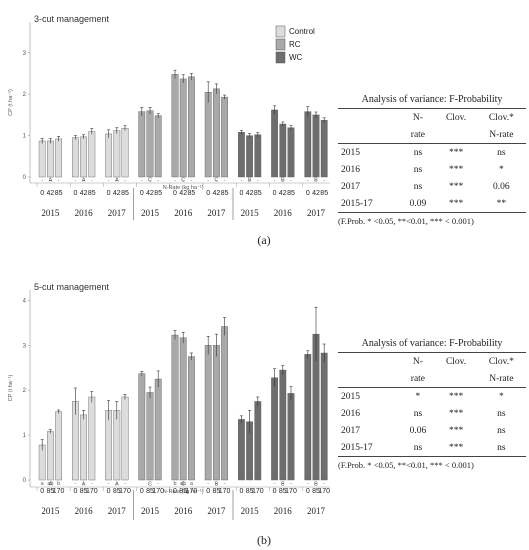 Image resolution: width=529 pixels, height=550 pixels. What do you see at coordinates (25, 346) in the screenshot?
I see `y-tick-label: 3` at bounding box center [25, 346].